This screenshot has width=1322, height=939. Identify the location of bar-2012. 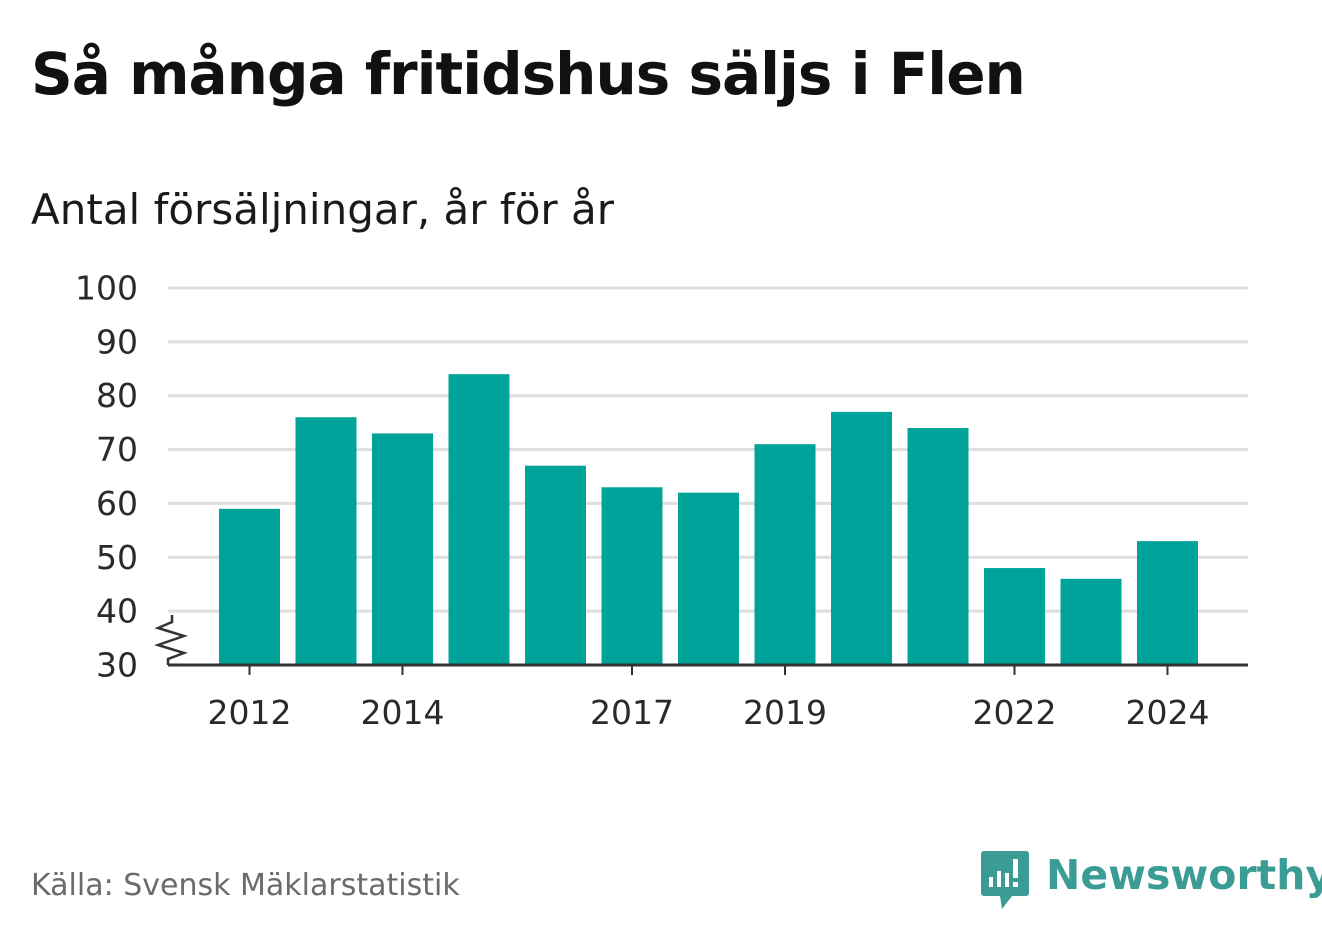
(249, 586).